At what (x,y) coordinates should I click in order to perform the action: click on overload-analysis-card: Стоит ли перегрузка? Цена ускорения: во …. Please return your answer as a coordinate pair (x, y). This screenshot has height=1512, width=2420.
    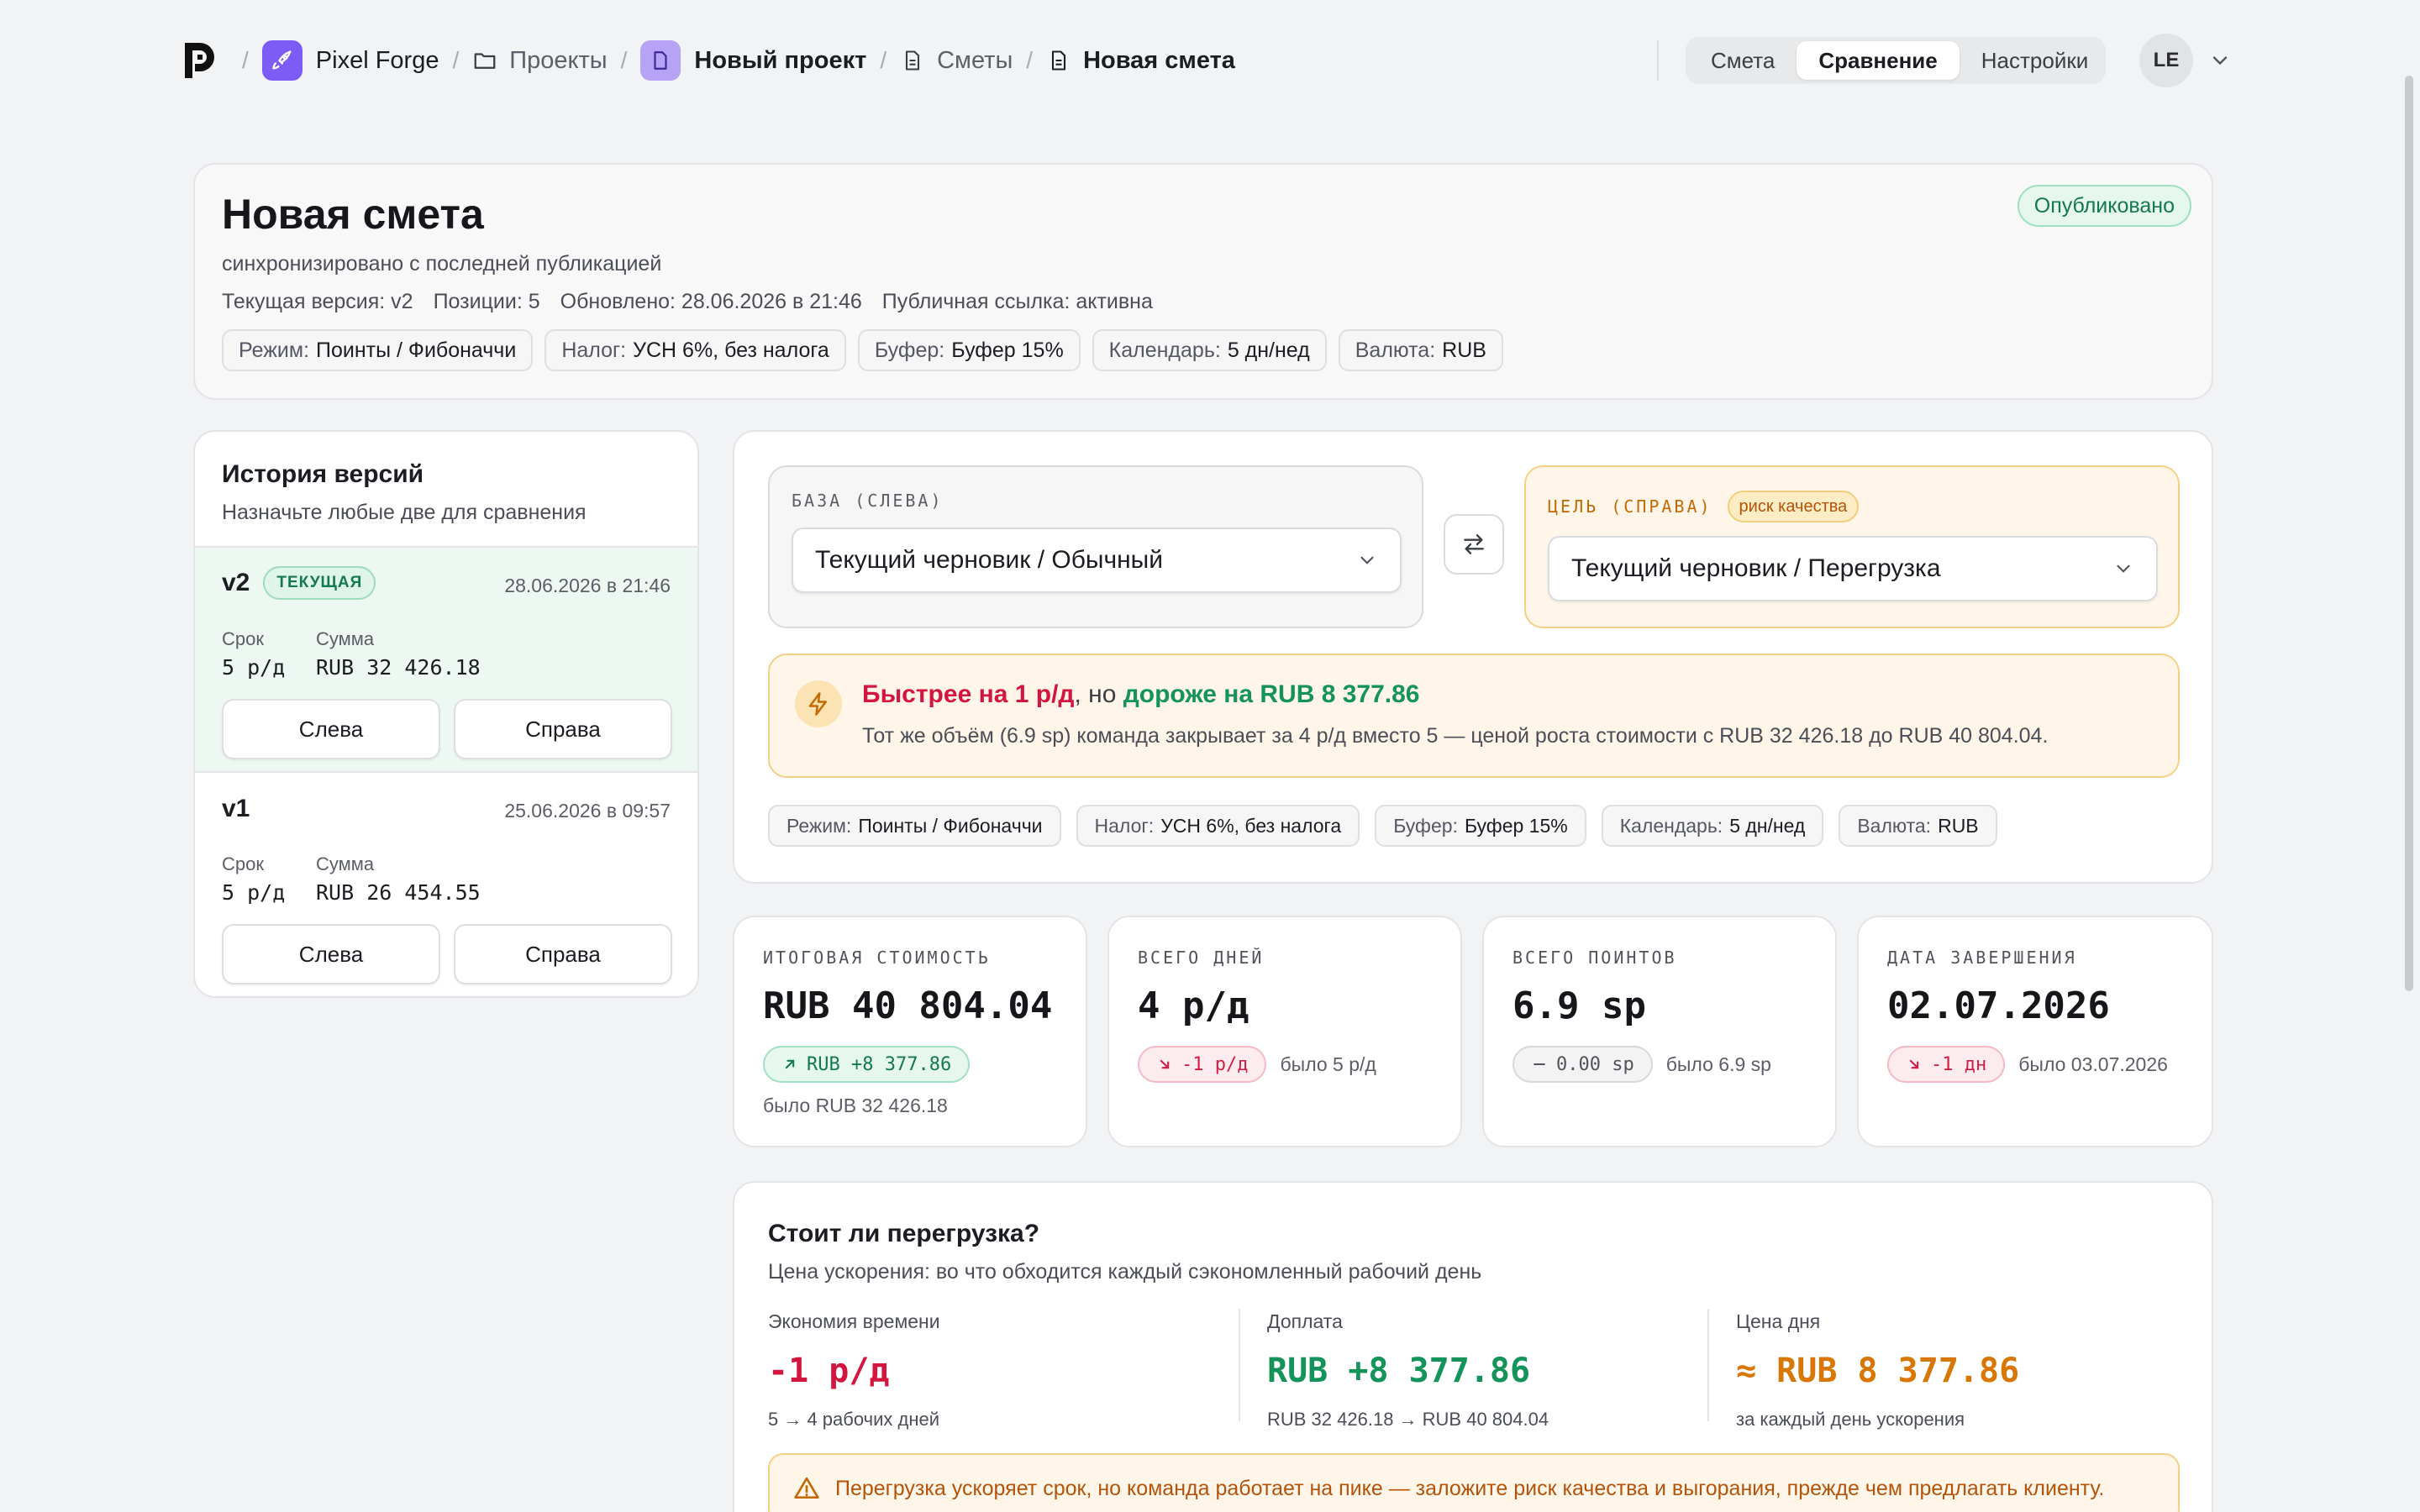
    Looking at the image, I should click on (1473, 1346).